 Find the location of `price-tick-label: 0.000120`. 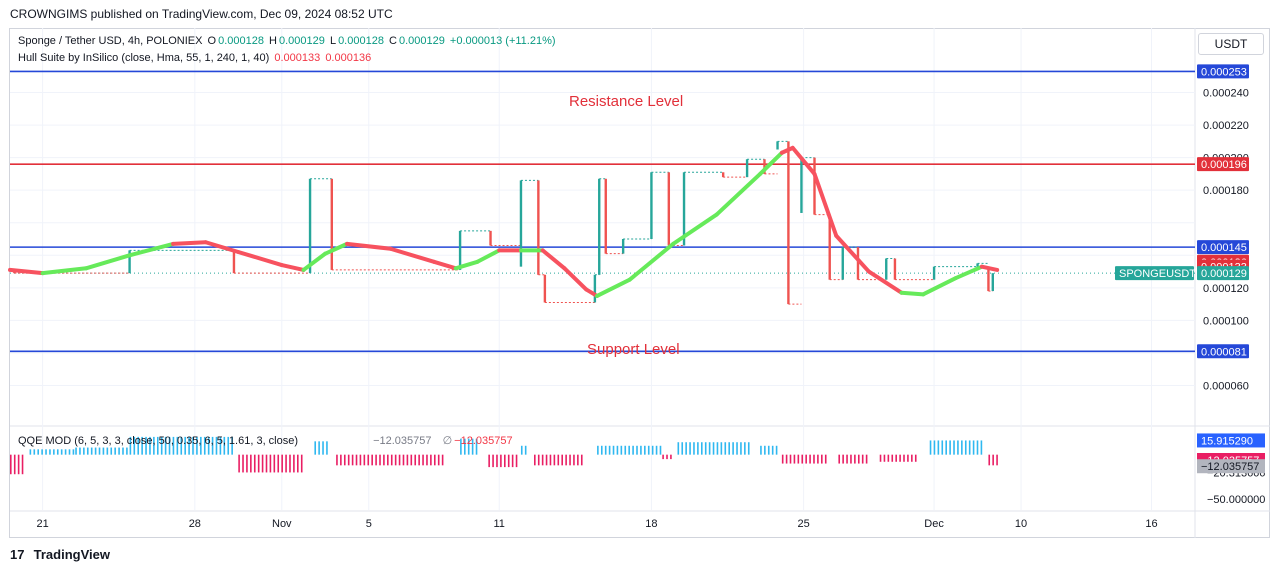

price-tick-label: 0.000120 is located at coordinates (1226, 289).